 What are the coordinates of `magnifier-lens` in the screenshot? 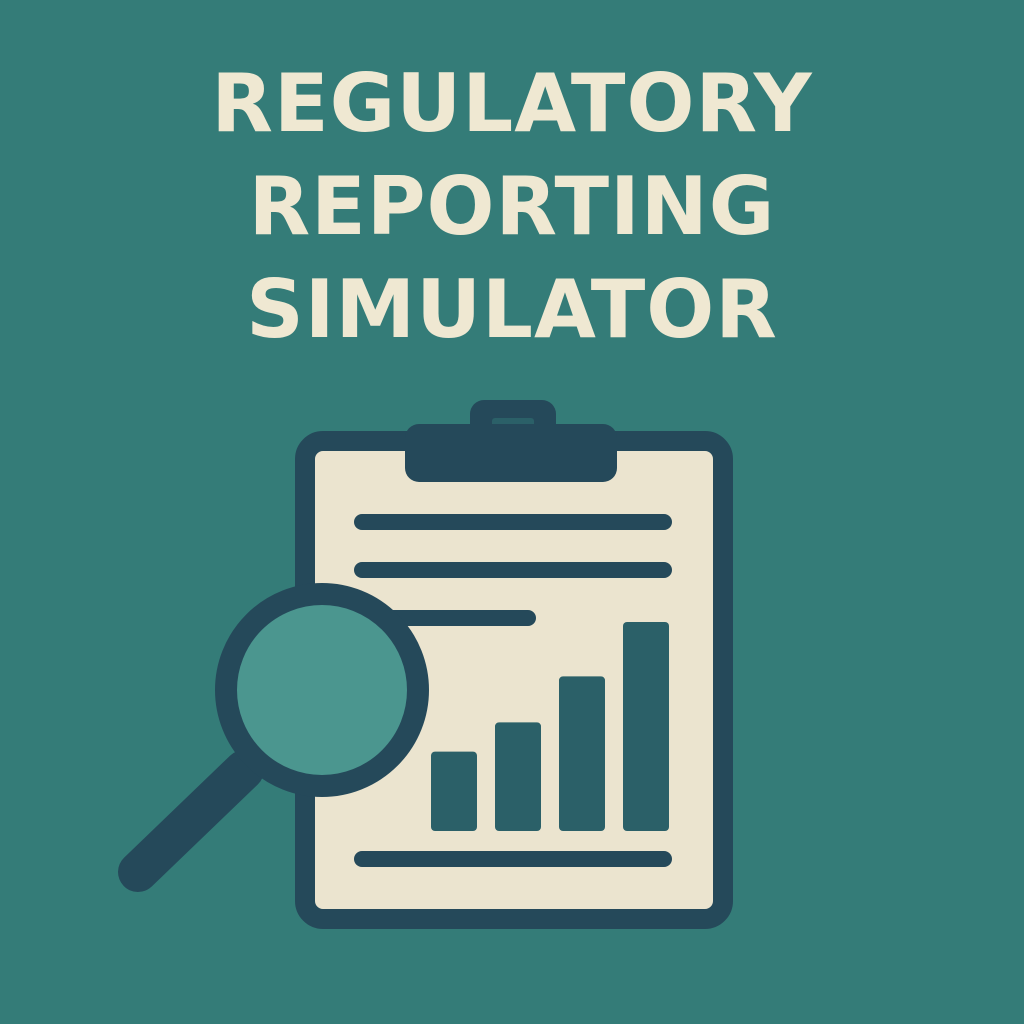 It's located at (322, 690).